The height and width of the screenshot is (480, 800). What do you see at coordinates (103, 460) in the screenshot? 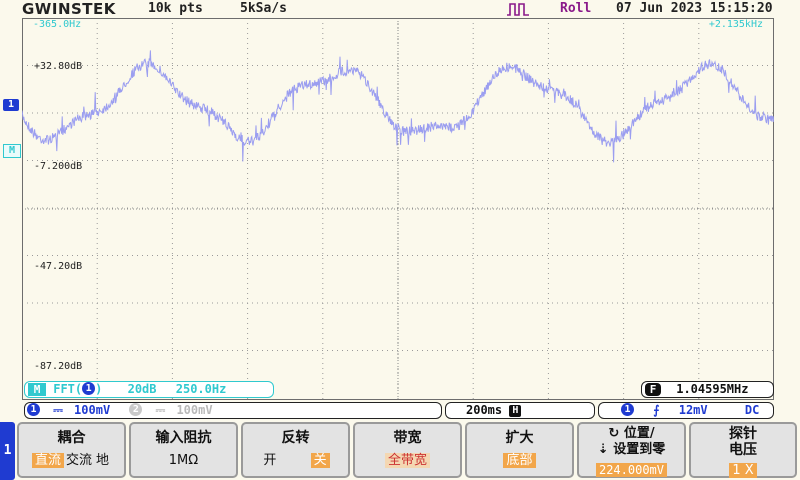
I see `coupling-option-gnd: 地` at bounding box center [103, 460].